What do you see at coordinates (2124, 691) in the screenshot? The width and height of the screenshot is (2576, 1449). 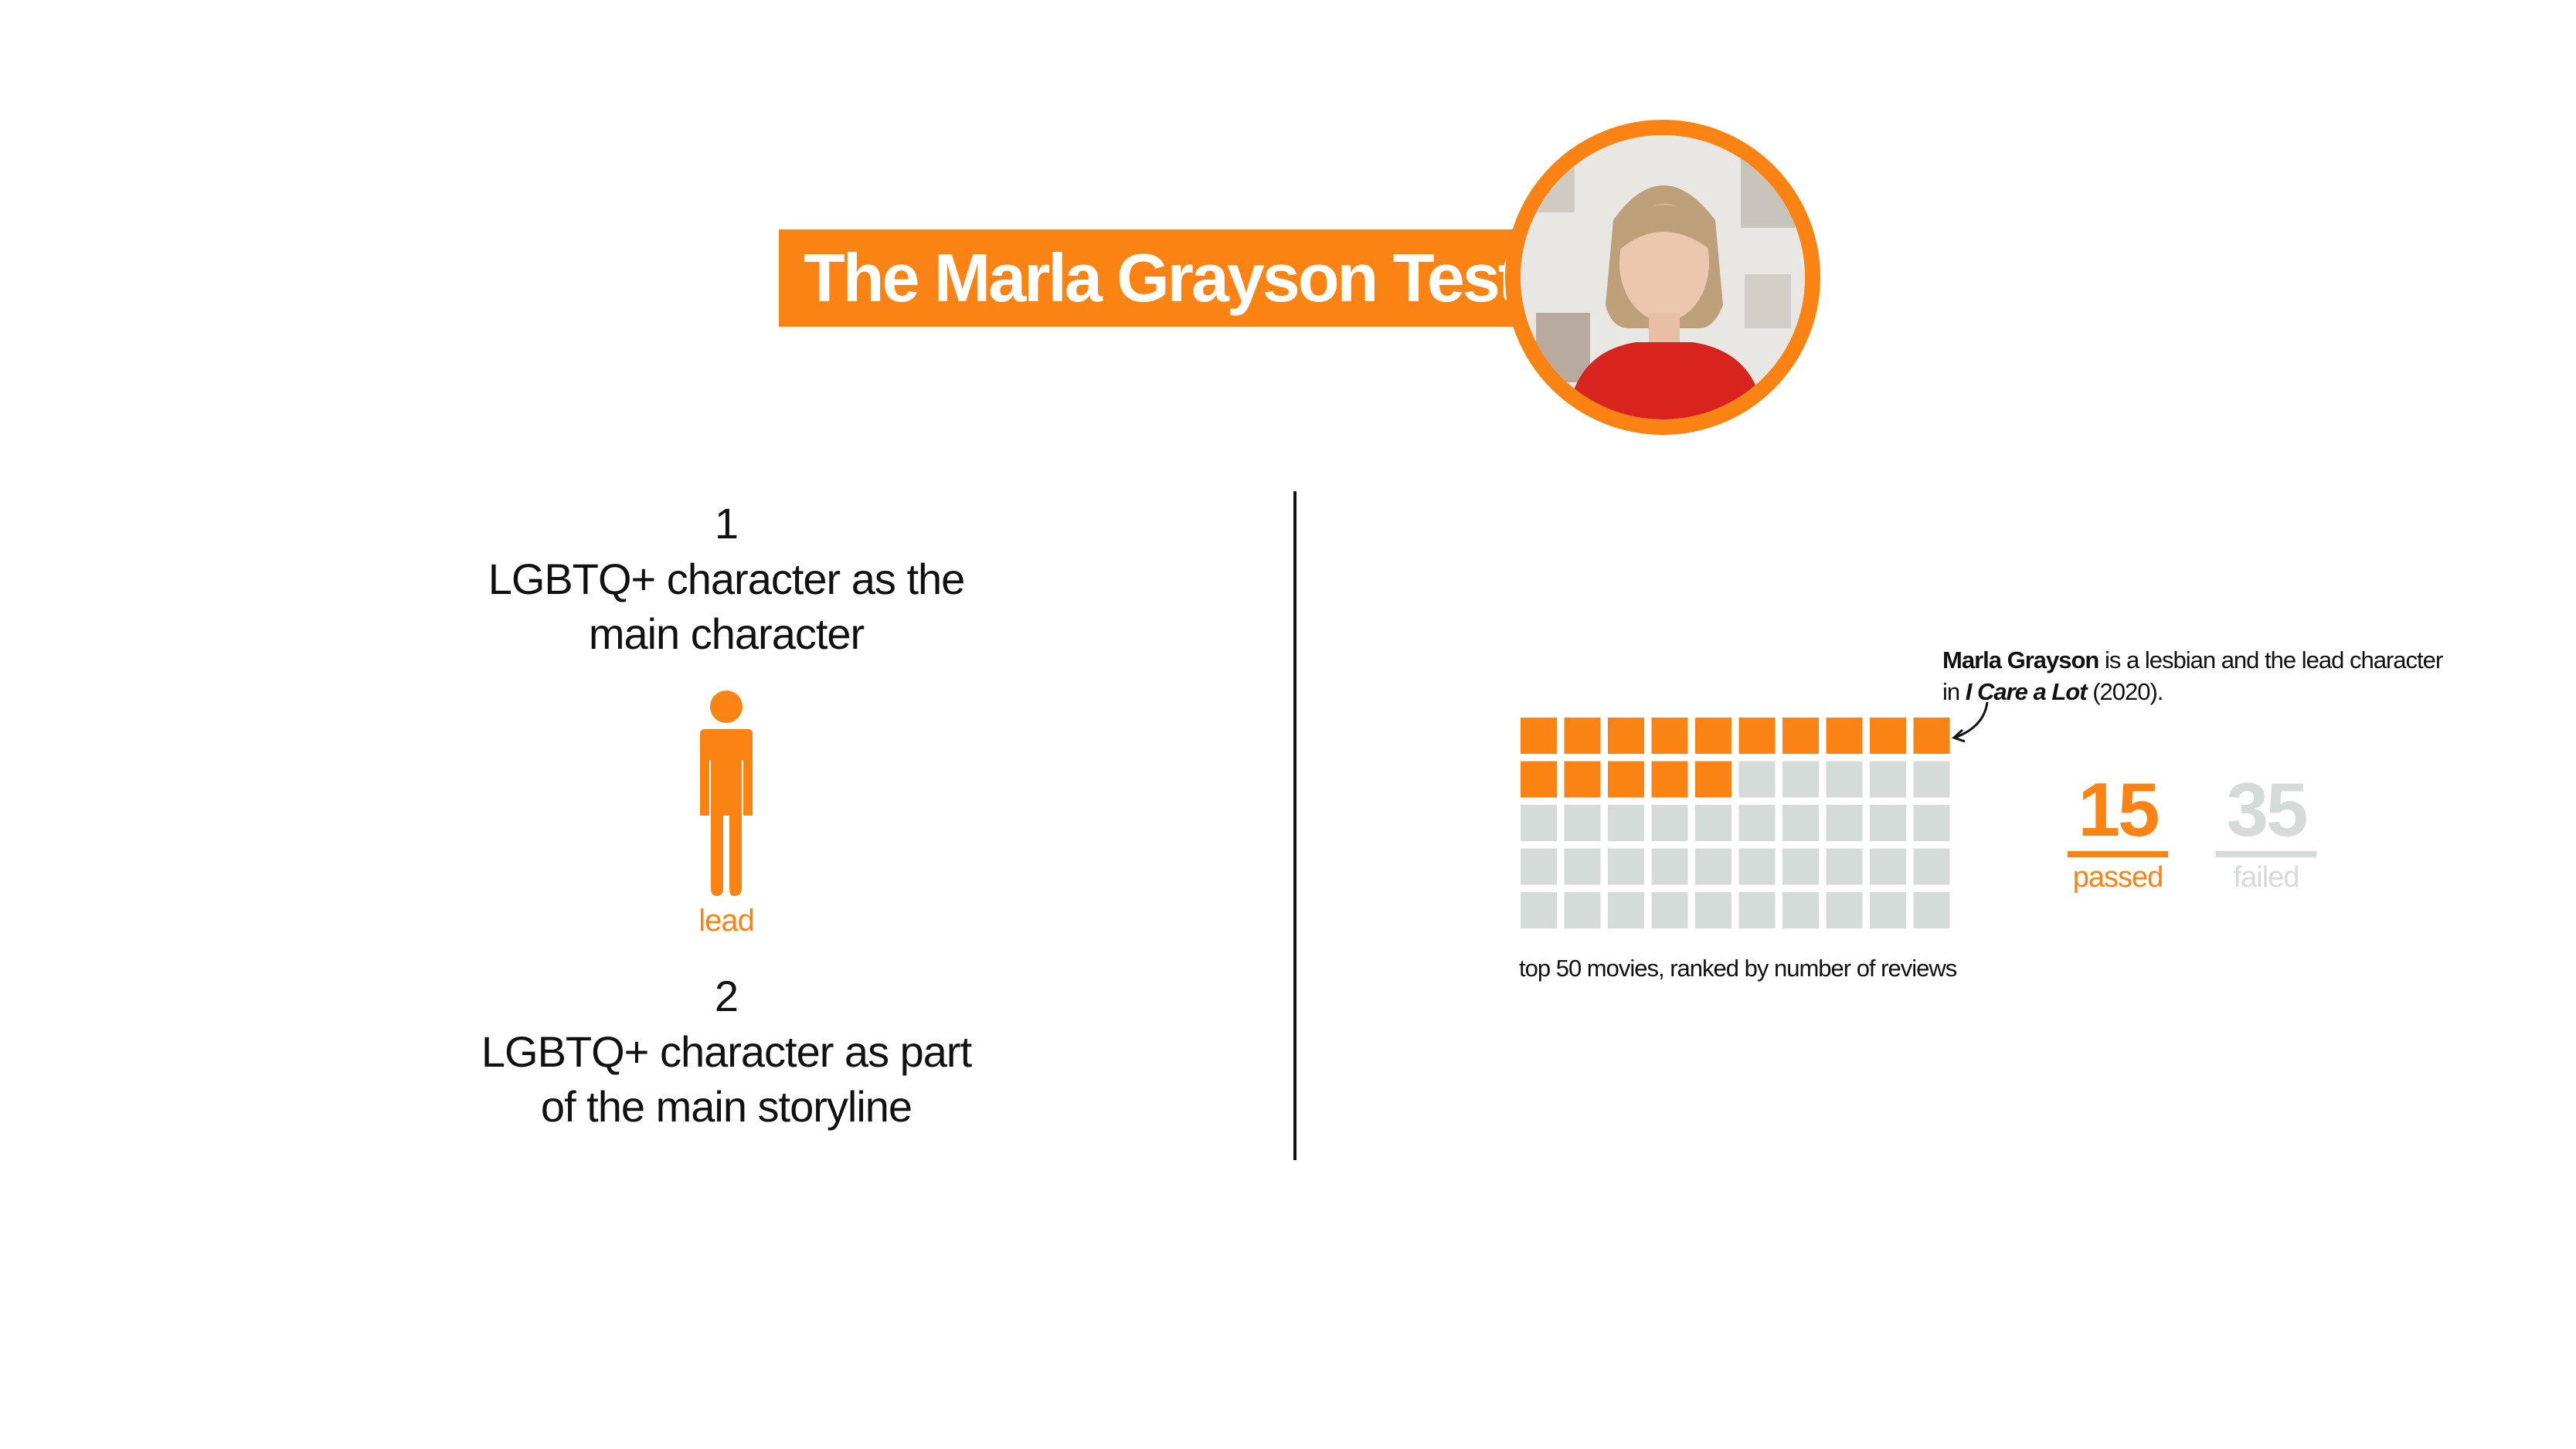 I see `annotation-year: (2020).` at bounding box center [2124, 691].